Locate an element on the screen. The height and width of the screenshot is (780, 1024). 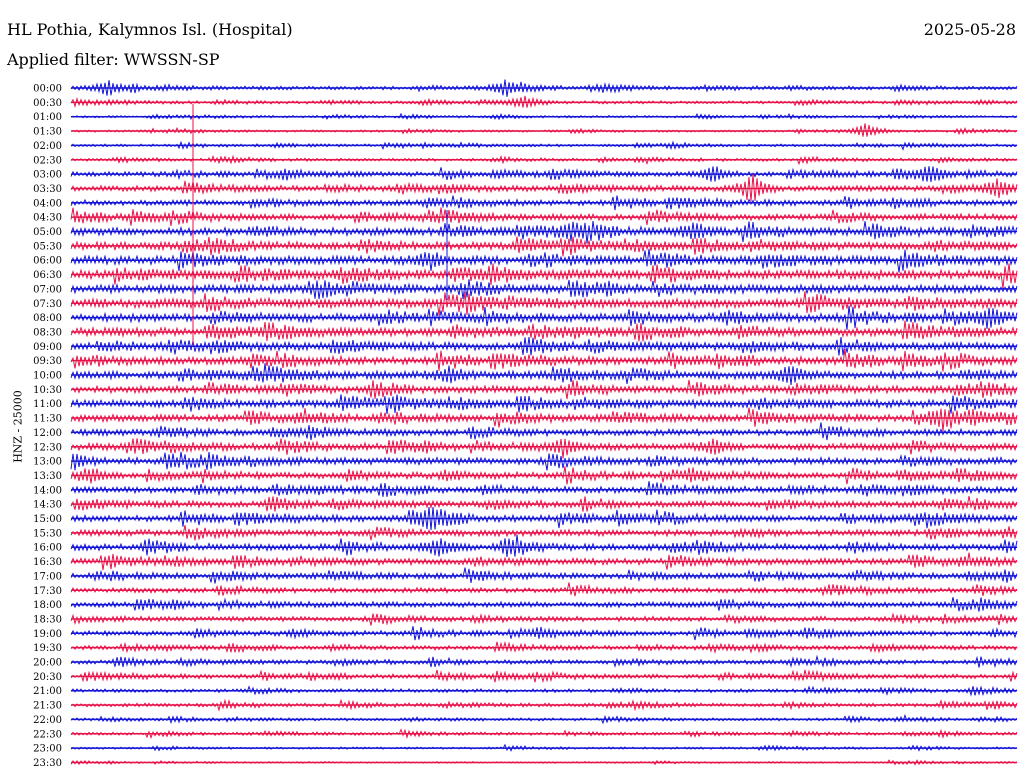
time-label: 15:00 is located at coordinates (47, 519).